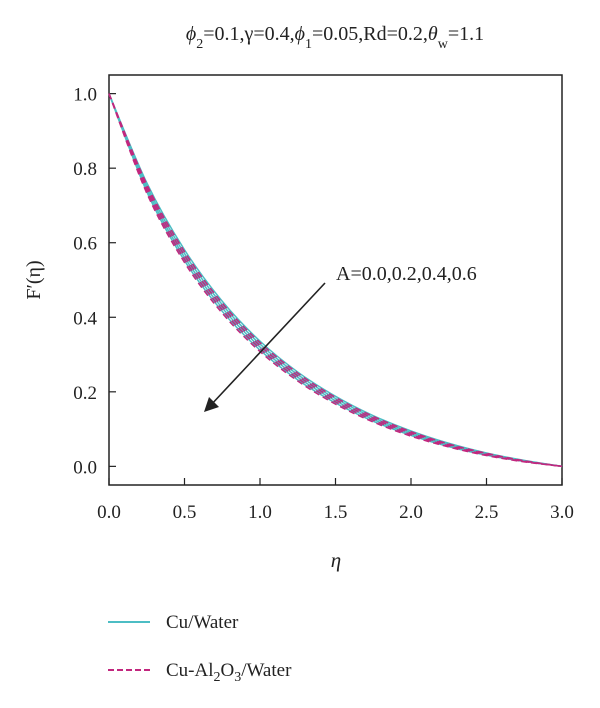 Image resolution: width=600 pixels, height=708 pixels. I want to click on y-tick-label: 0.8, so click(85, 169).